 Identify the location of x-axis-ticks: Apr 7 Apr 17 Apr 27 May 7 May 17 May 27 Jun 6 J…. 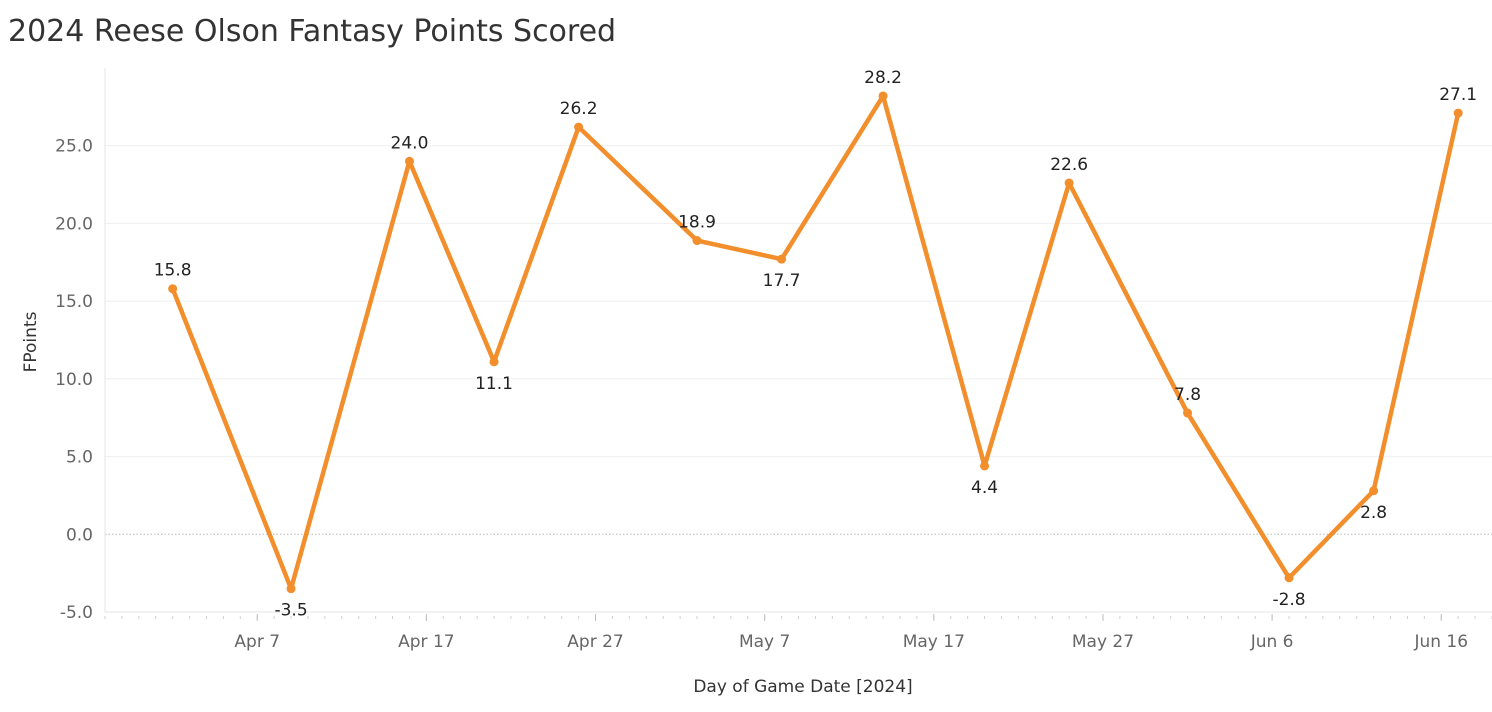
(851, 642).